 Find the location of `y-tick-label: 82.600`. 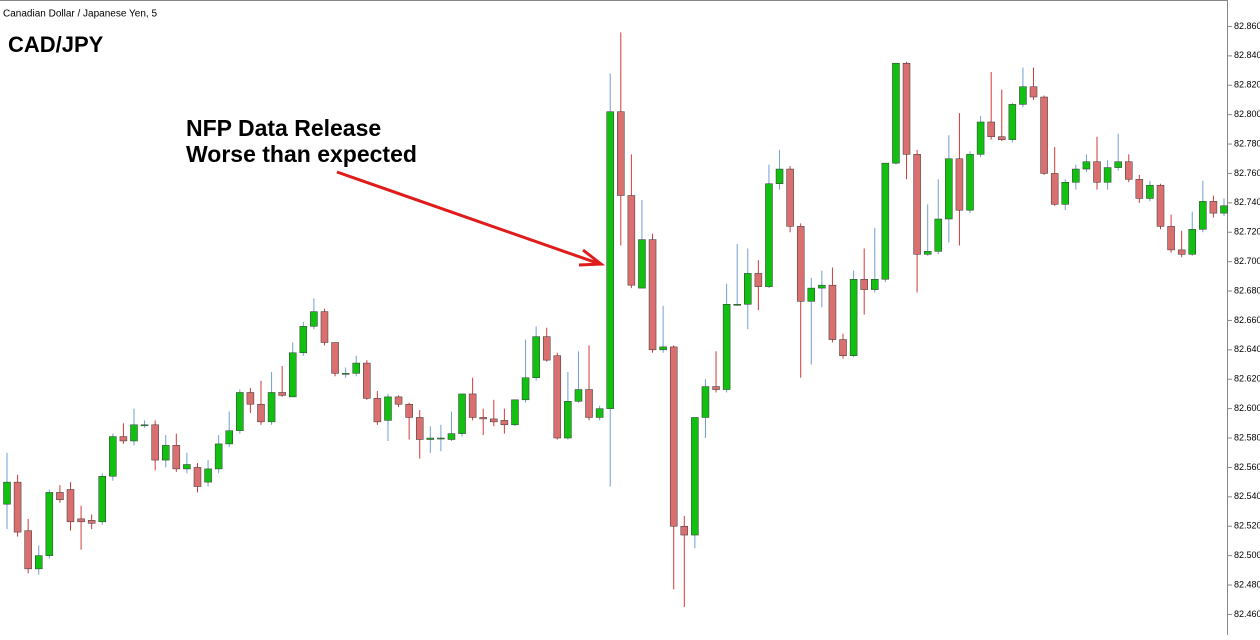

y-tick-label: 82.600 is located at coordinates (1247, 408).